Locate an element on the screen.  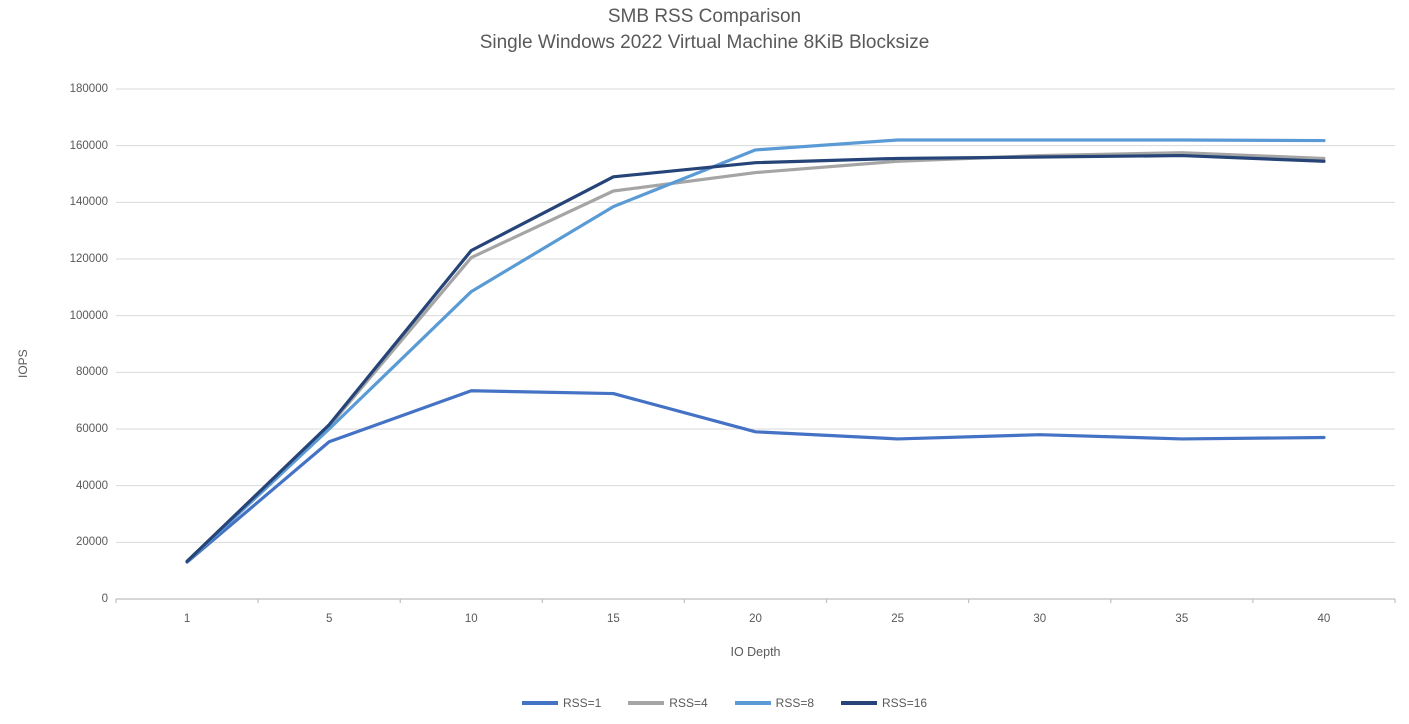
x-tick-label: 25 is located at coordinates (898, 619).